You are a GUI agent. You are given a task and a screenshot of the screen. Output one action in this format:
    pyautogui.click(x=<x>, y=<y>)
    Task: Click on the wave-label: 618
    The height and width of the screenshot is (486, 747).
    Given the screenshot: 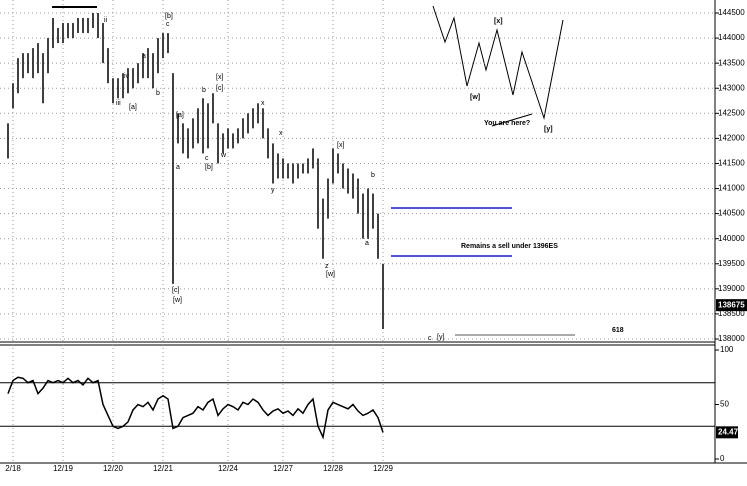 What is the action you would take?
    pyautogui.click(x=618, y=330)
    